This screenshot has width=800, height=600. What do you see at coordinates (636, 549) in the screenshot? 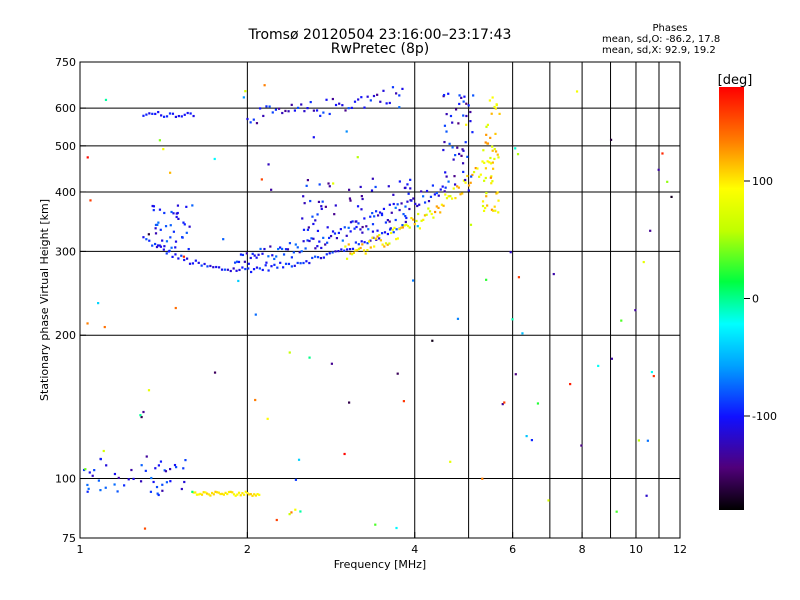
I see `x-tick-label: 10` at bounding box center [636, 549].